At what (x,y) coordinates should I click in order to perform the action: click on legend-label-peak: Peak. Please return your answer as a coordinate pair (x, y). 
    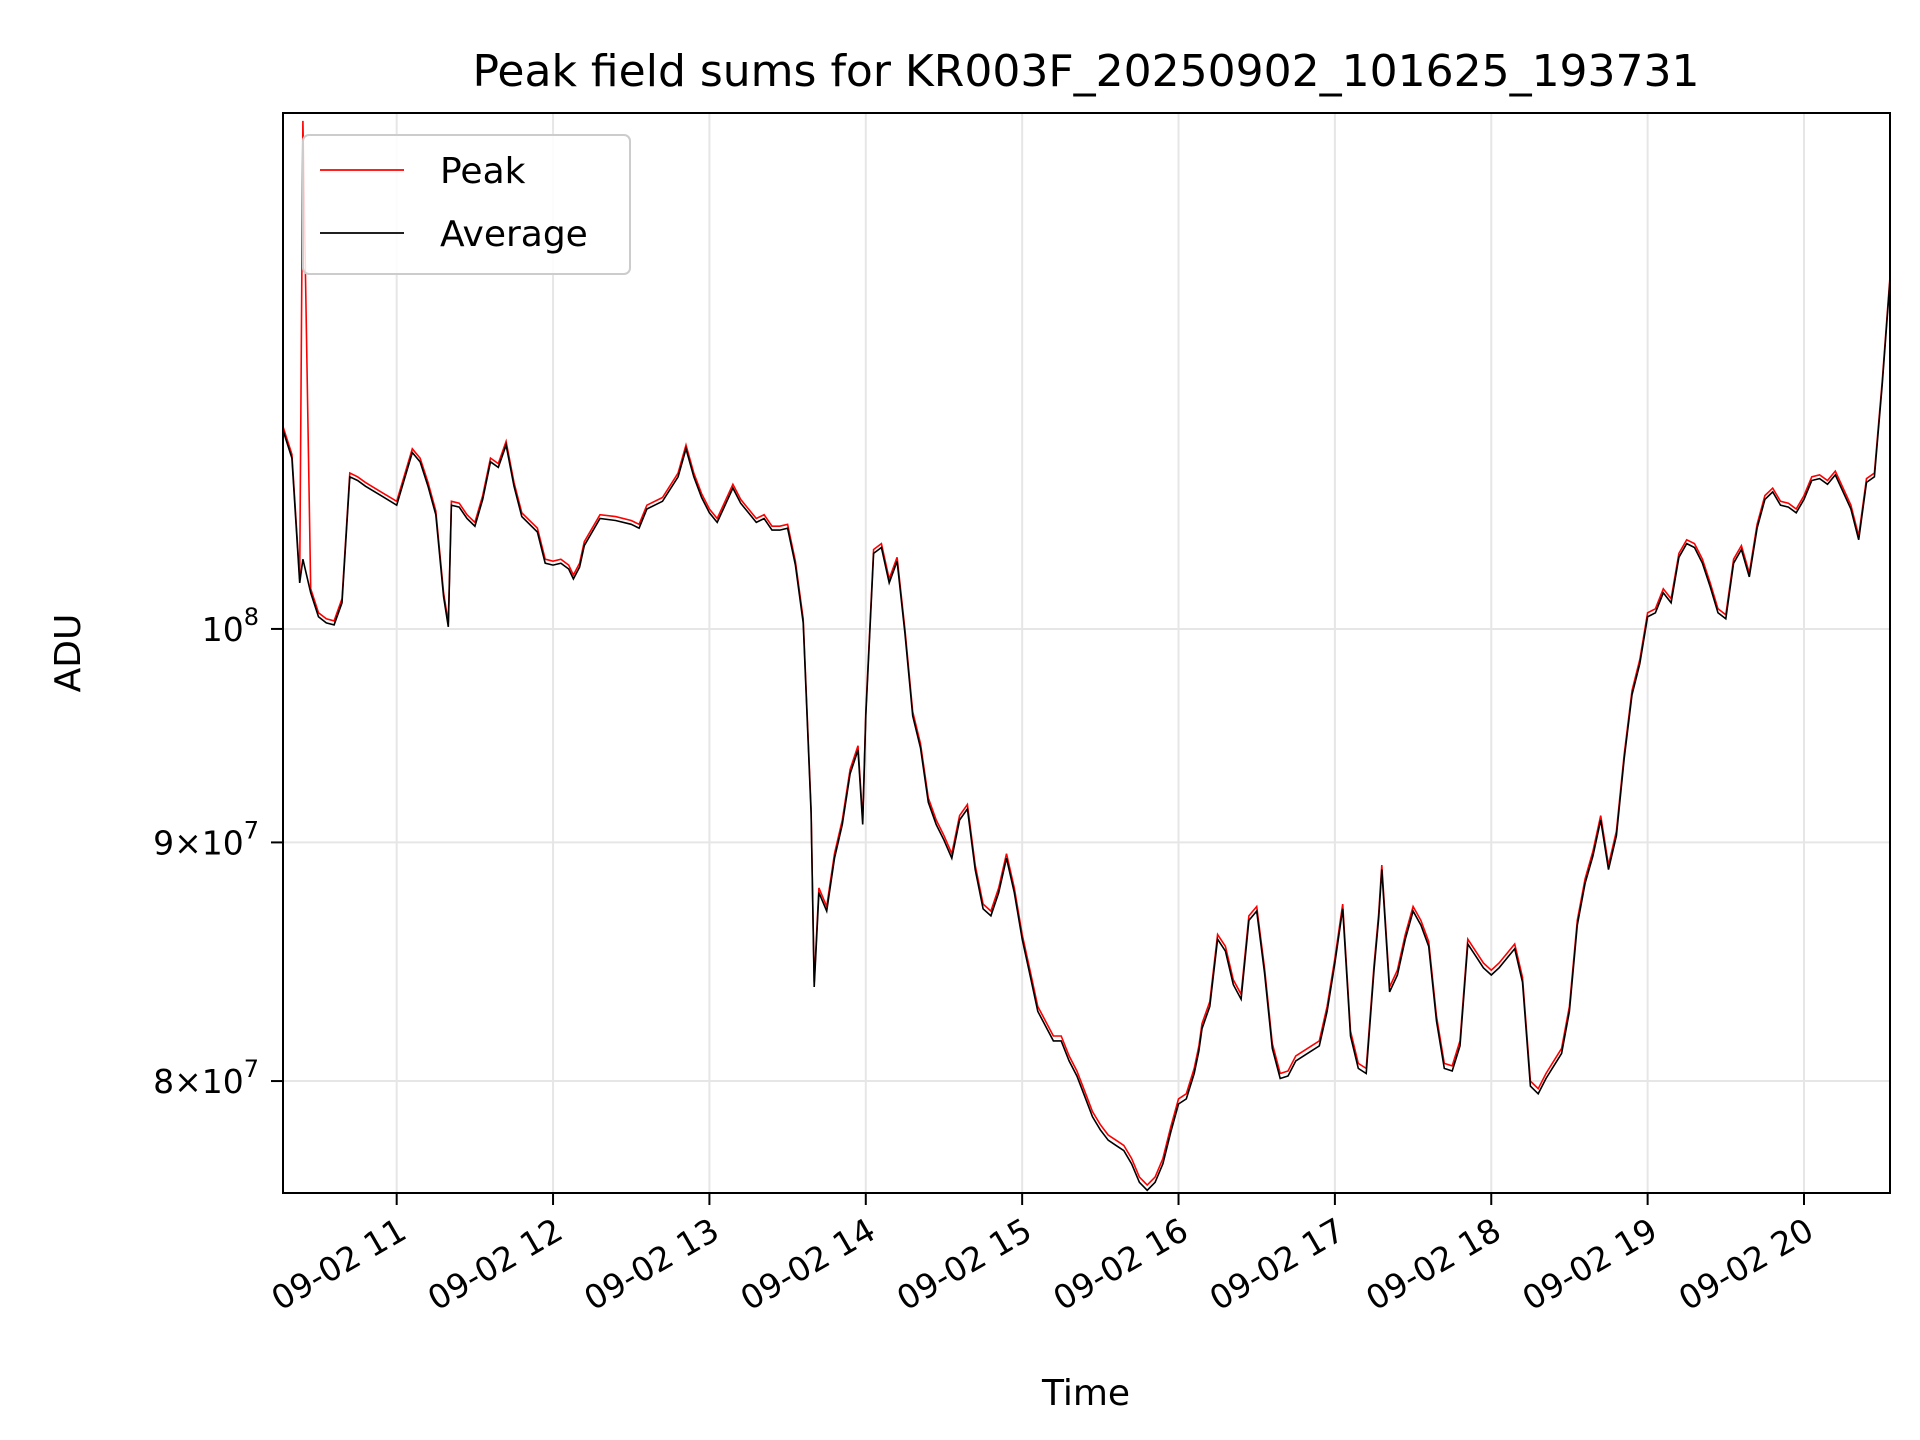
    Looking at the image, I should click on (483, 171).